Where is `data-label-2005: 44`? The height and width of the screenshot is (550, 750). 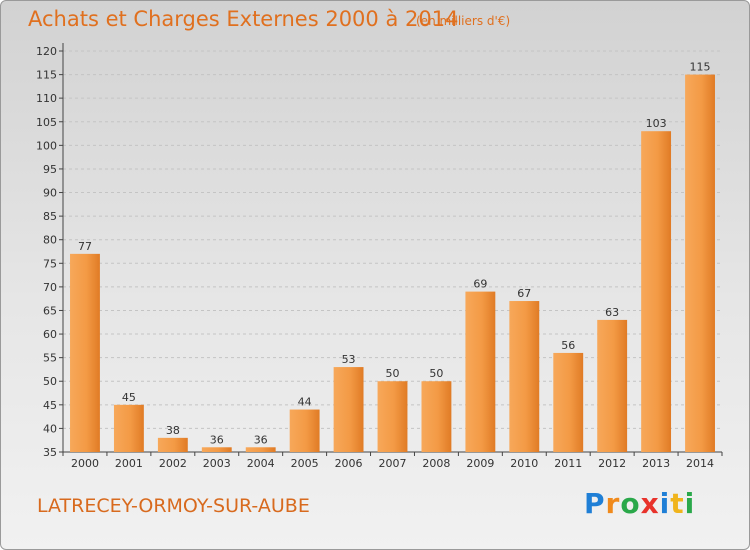
data-label-2005: 44 is located at coordinates (305, 402).